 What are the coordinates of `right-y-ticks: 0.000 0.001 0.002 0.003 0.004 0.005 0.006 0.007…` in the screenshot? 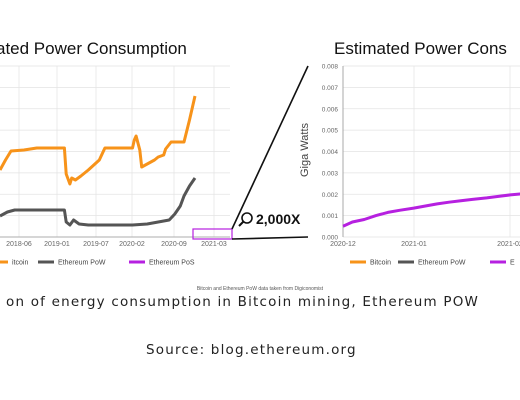 It's located at (330, 153).